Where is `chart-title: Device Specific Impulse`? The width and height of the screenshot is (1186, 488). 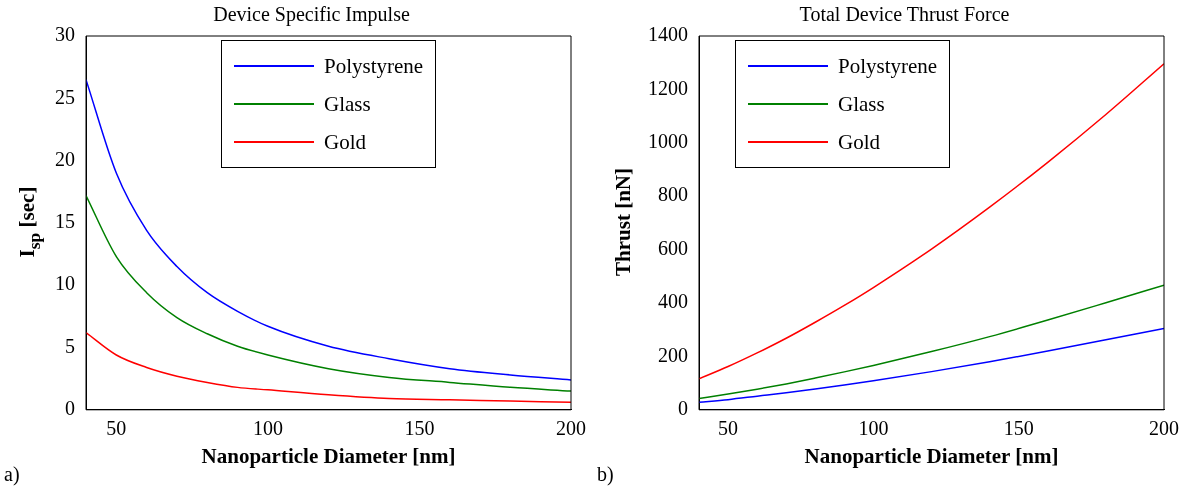
chart-title: Device Specific Impulse is located at coordinates (311, 15).